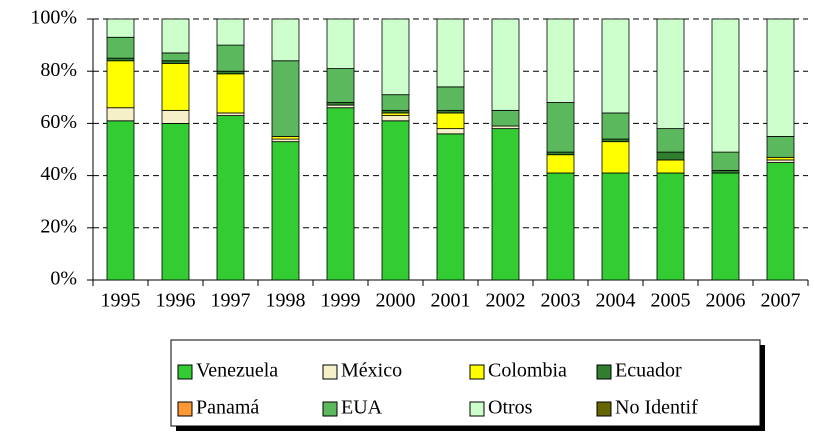 Image resolution: width=814 pixels, height=436 pixels. What do you see at coordinates (465, 383) in the screenshot?
I see `legend-box` at bounding box center [465, 383].